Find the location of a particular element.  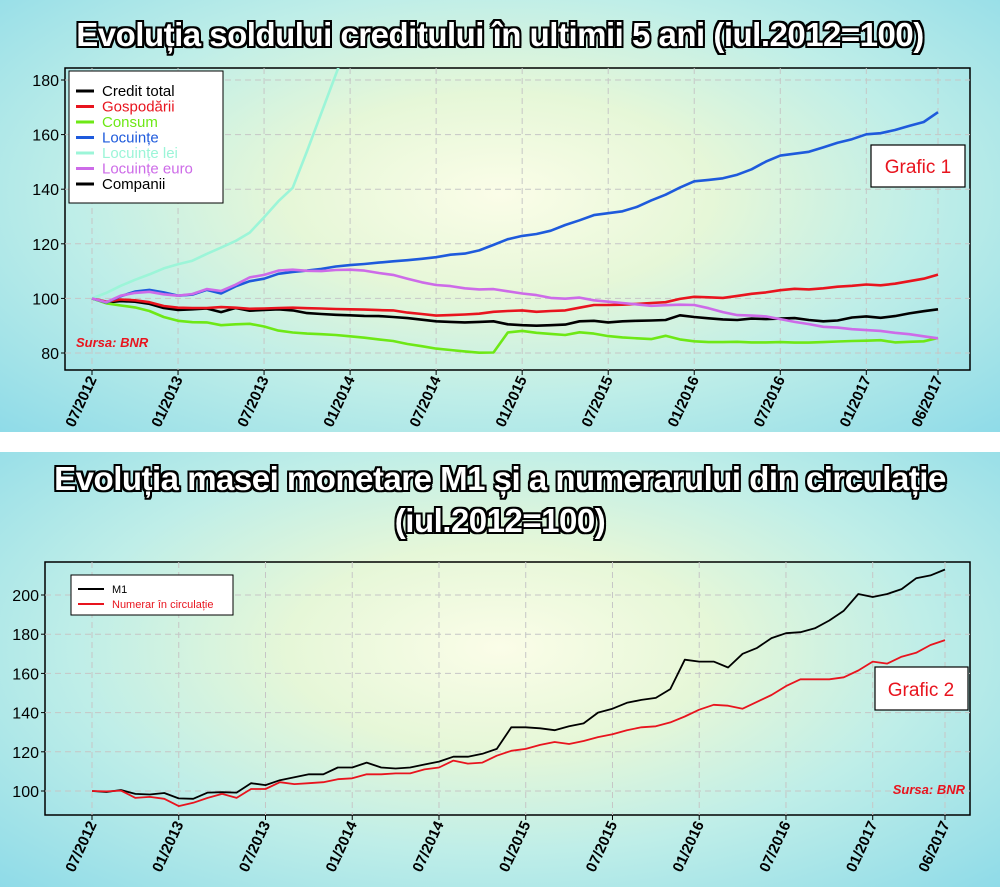

series-line-gospodarii is located at coordinates (515, 295).